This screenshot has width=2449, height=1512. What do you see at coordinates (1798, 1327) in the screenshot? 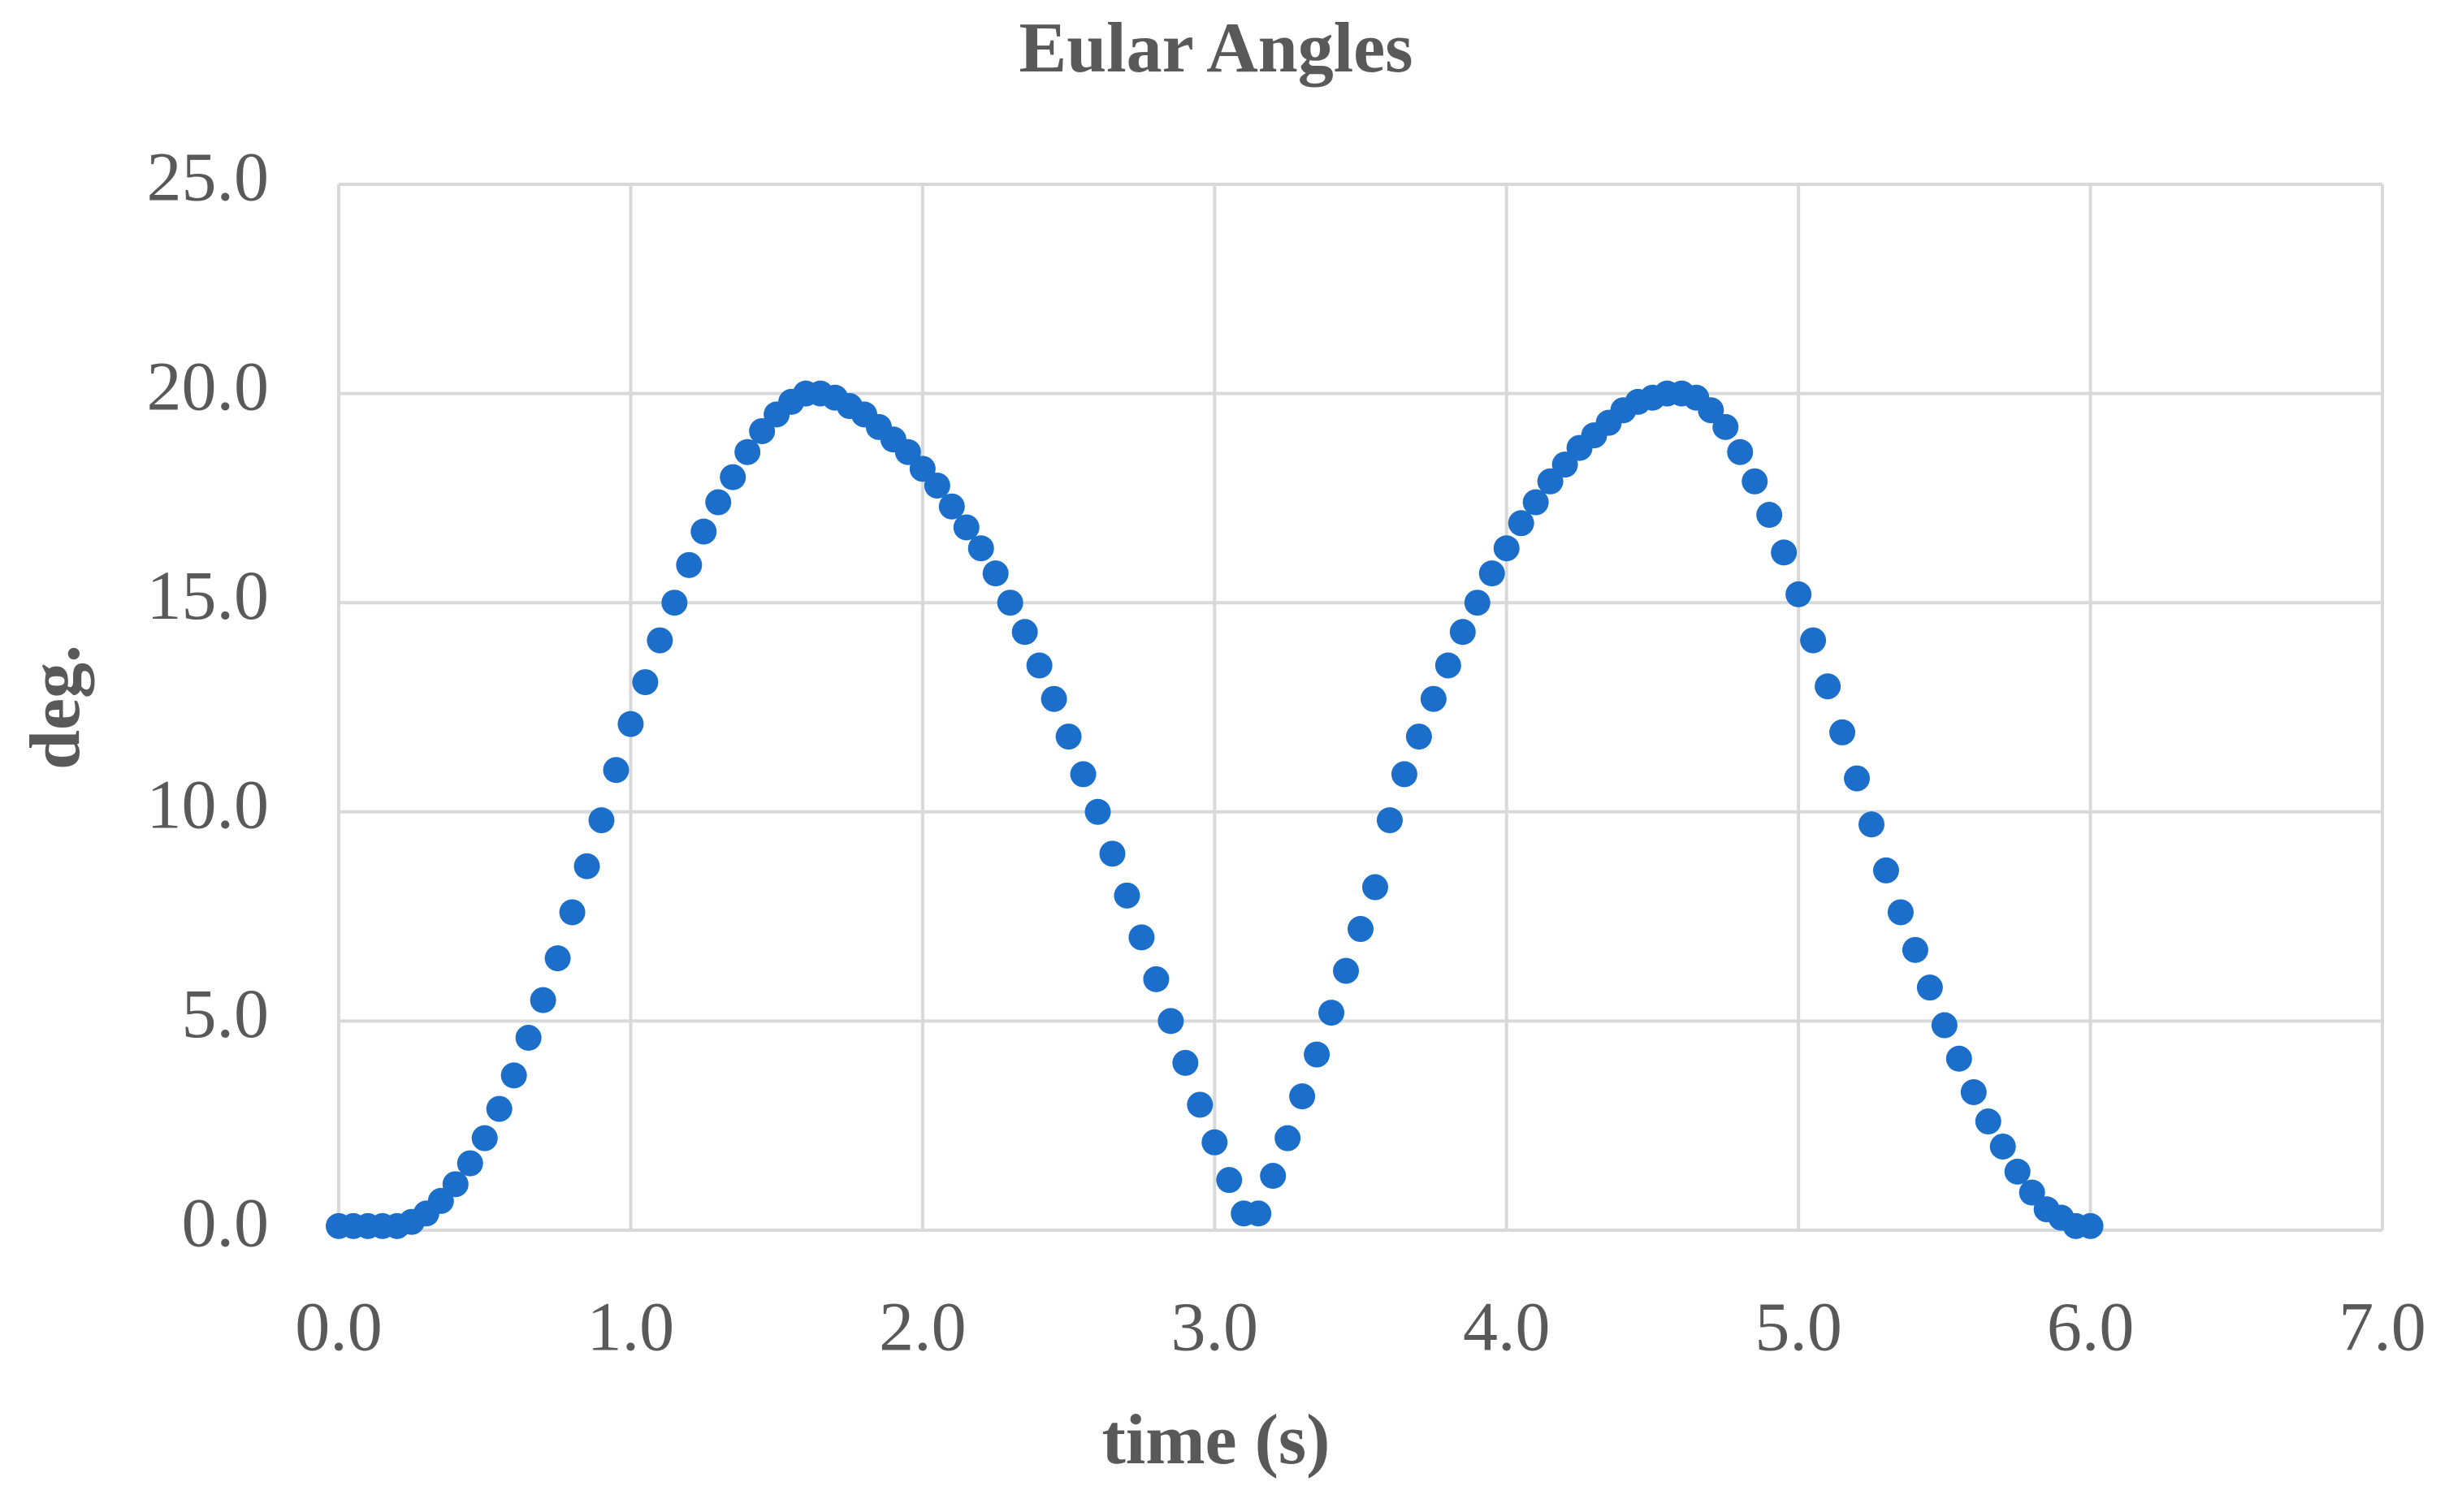
I see `x-tick-label: 5.0` at bounding box center [1798, 1327].